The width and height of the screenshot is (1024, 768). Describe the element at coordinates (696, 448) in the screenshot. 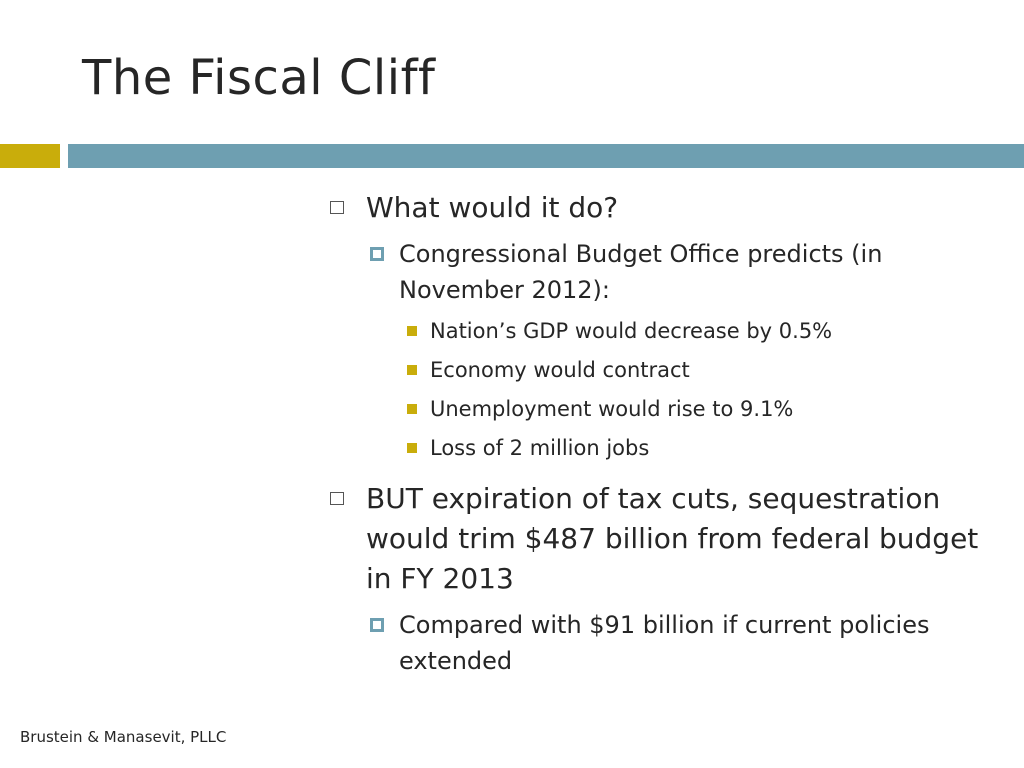

I see `bullet-level3: Loss of 2 million jobs` at that location.